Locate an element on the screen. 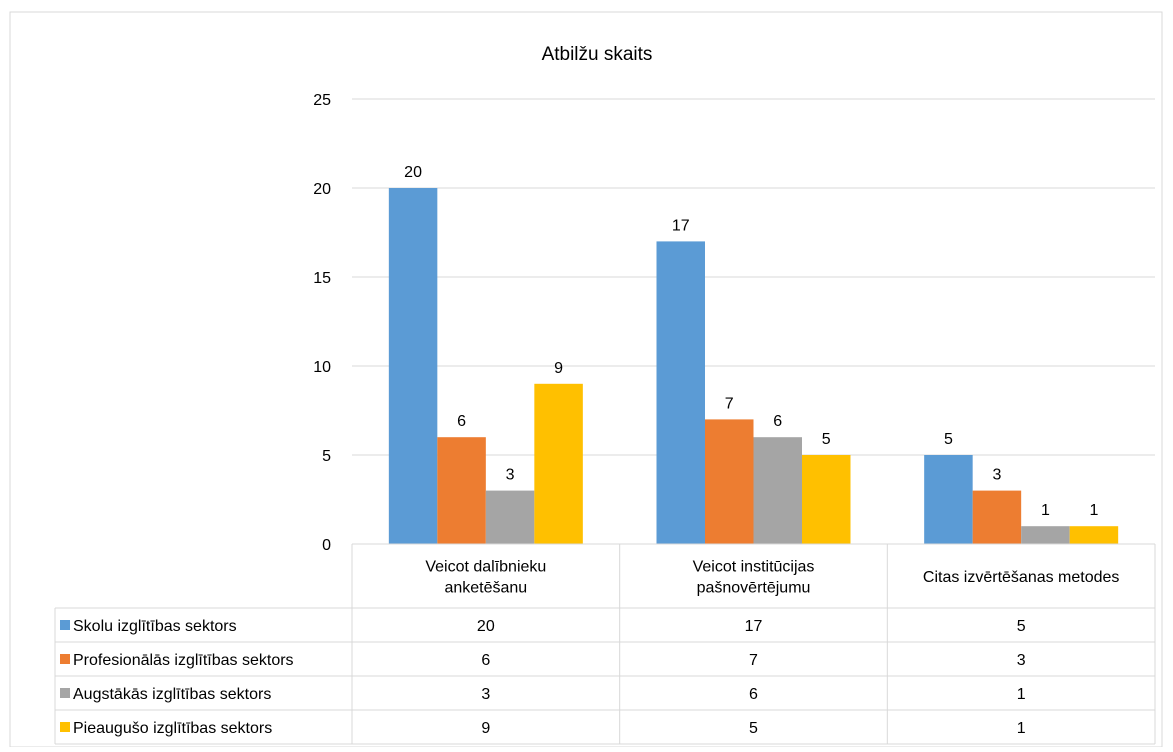  y-tick-label: 15 is located at coordinates (322, 278).